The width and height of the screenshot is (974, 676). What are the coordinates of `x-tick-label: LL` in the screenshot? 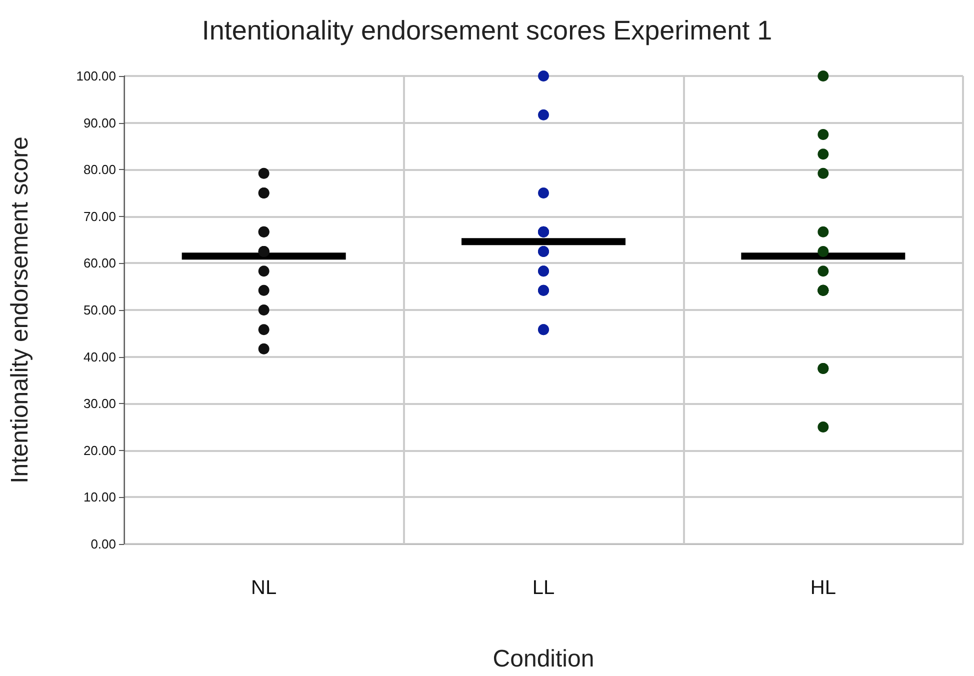 It's located at (543, 588).